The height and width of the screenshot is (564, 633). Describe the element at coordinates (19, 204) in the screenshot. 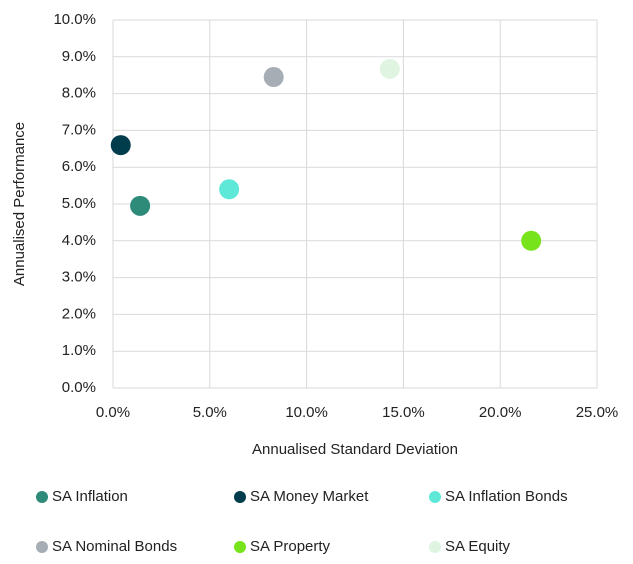

I see `y-axis-label: Annualised Performance` at that location.